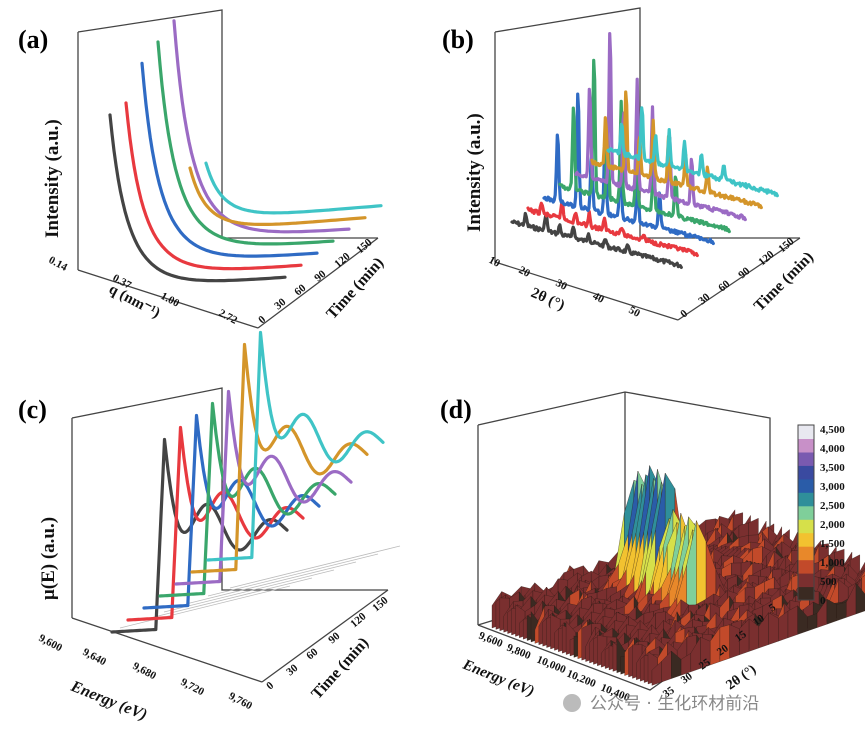 The width and height of the screenshot is (865, 734). I want to click on panel-b-xticks: 10 20 30 40 50, so click(565, 287).